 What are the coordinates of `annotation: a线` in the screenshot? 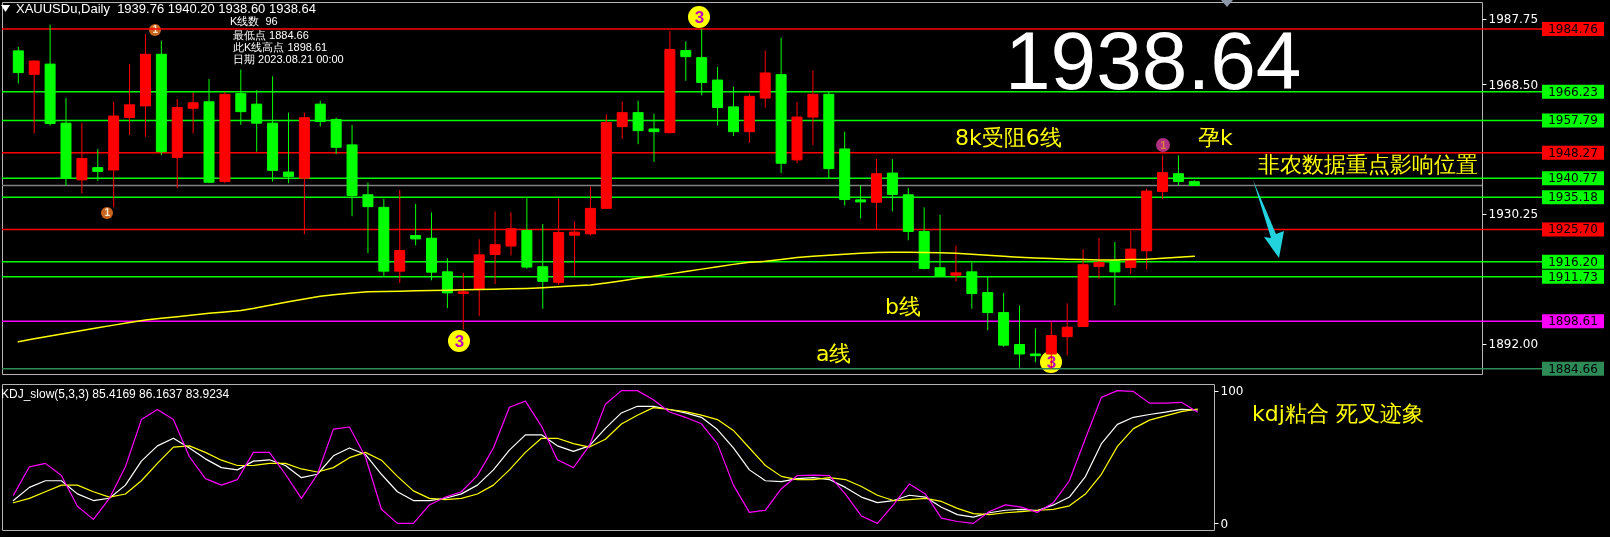 It's located at (834, 353).